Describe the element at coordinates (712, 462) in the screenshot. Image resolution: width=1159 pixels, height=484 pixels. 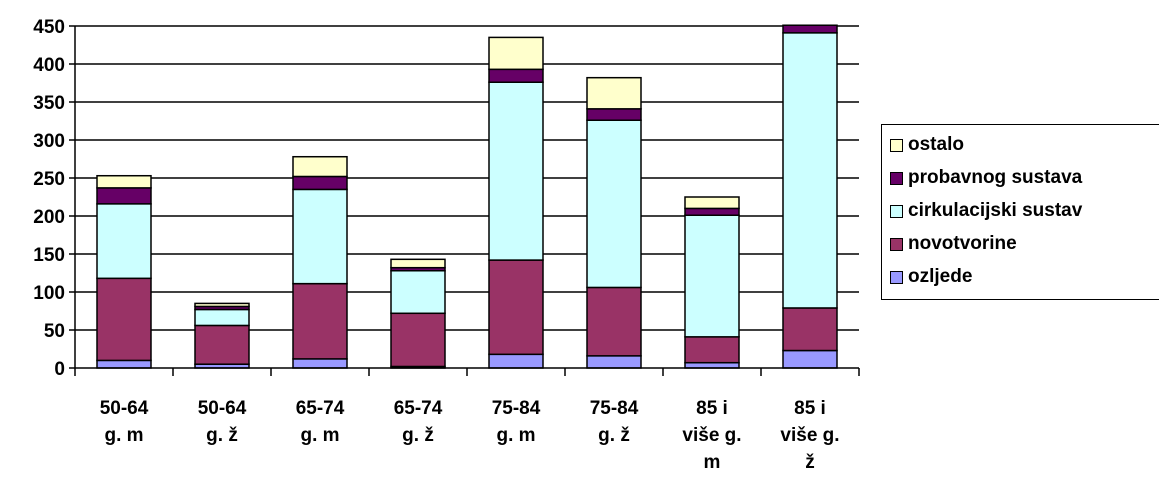
I see `x-tick-label-line: m` at that location.